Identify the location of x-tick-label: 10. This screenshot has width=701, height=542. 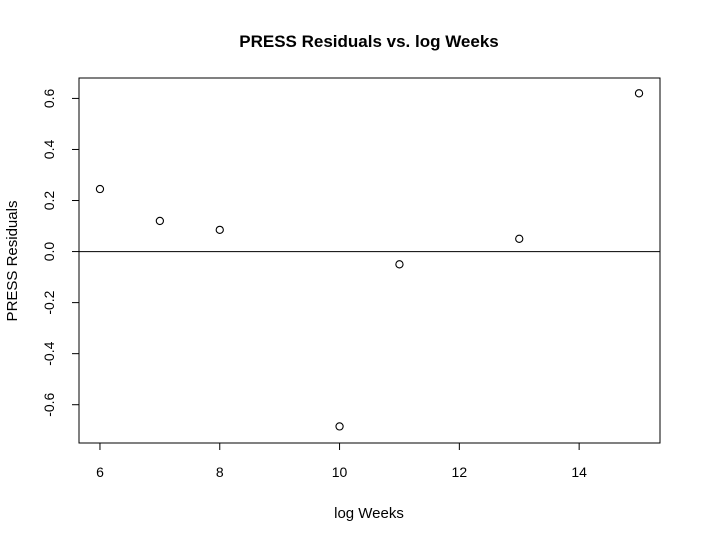
(340, 472).